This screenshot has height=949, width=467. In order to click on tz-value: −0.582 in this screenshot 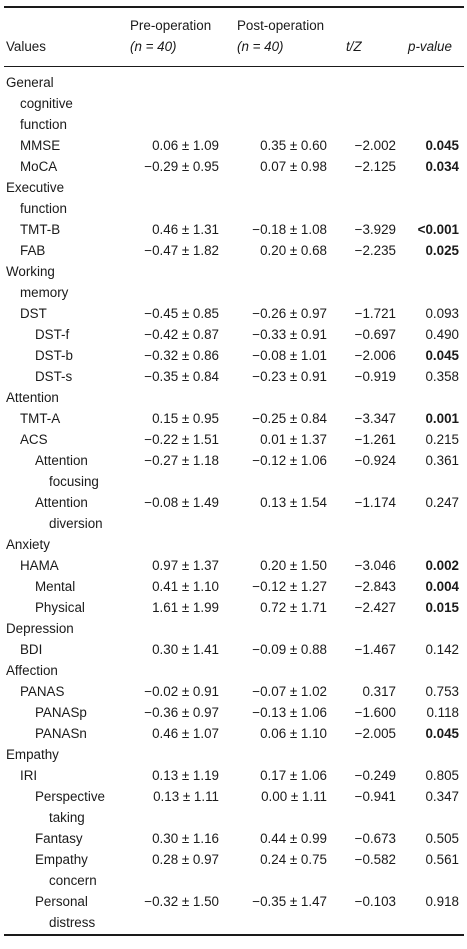, I will do `click(375, 859)`.